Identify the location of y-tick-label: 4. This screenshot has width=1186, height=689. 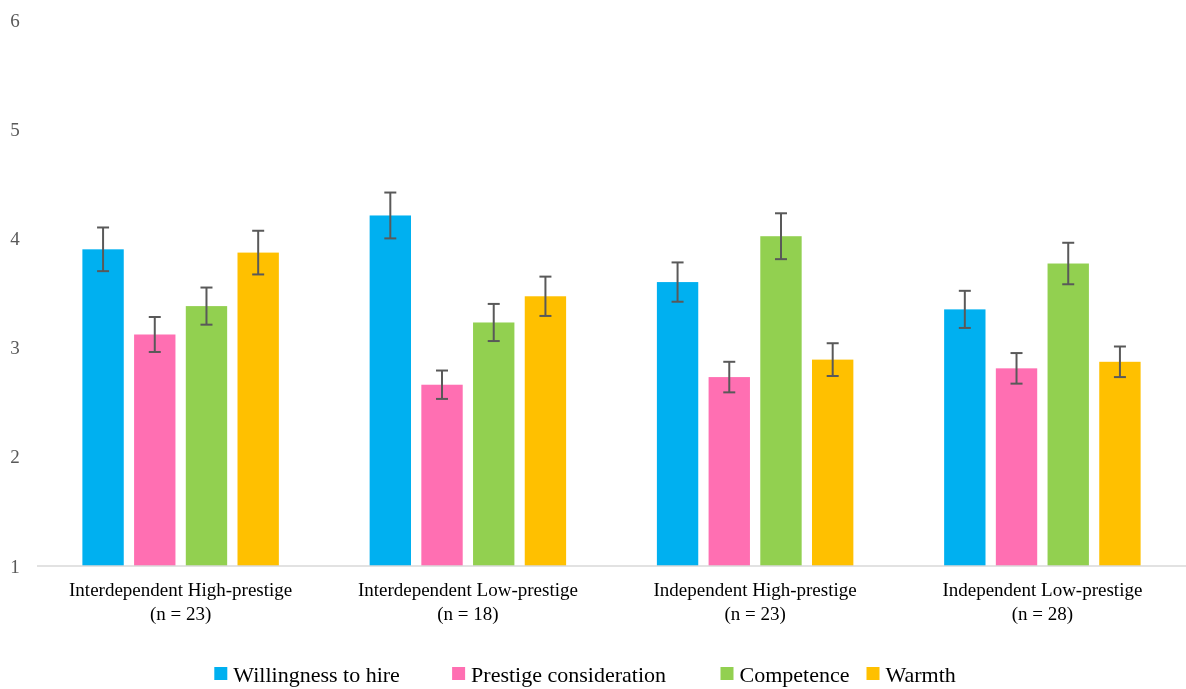
(15, 239).